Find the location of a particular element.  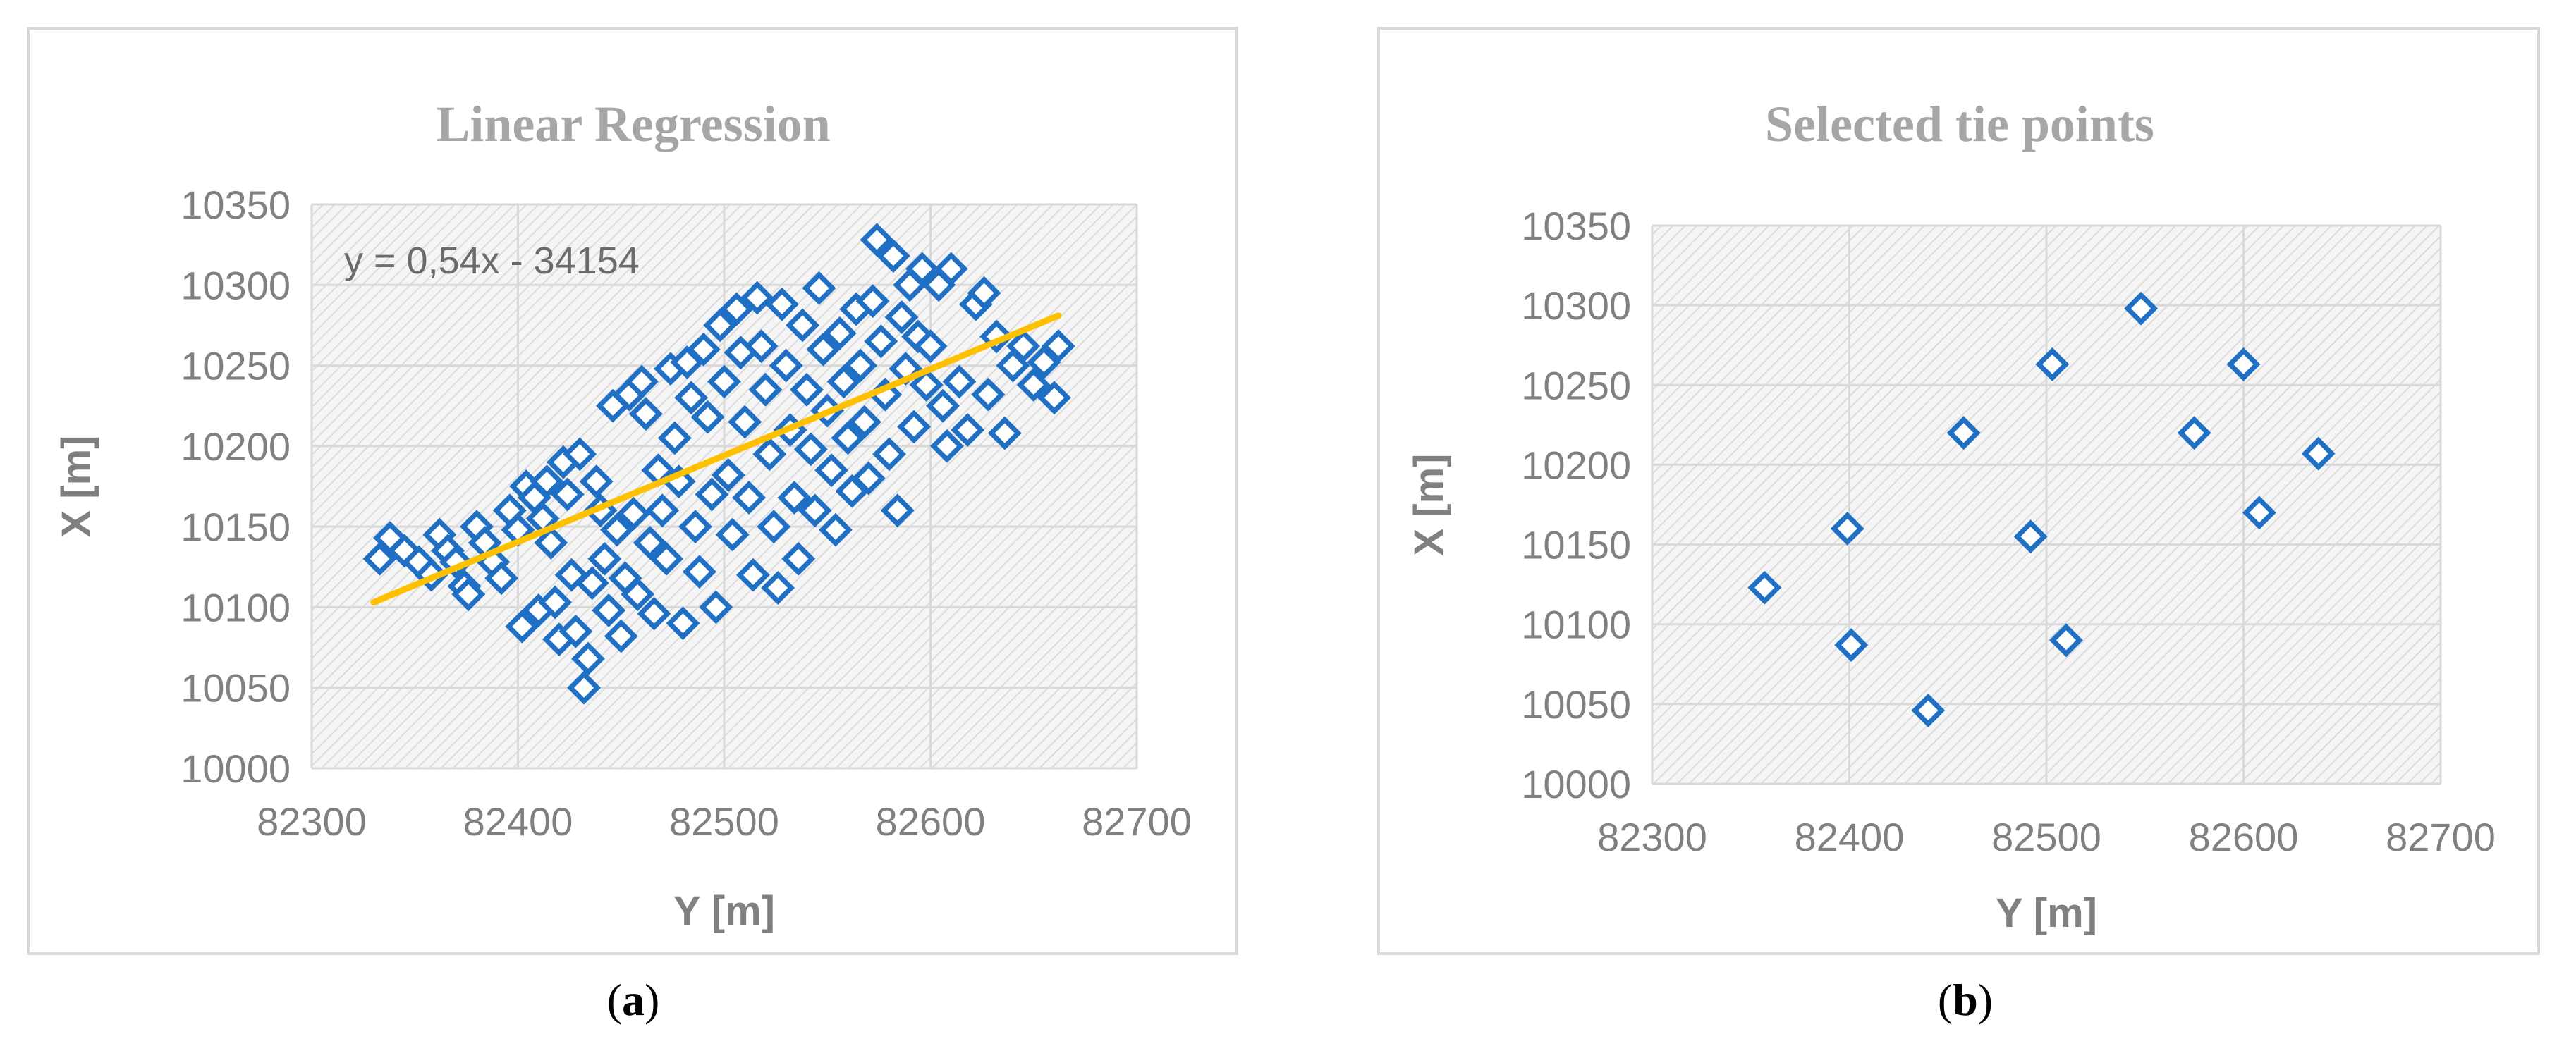

caption-letter: a is located at coordinates (633, 1000).